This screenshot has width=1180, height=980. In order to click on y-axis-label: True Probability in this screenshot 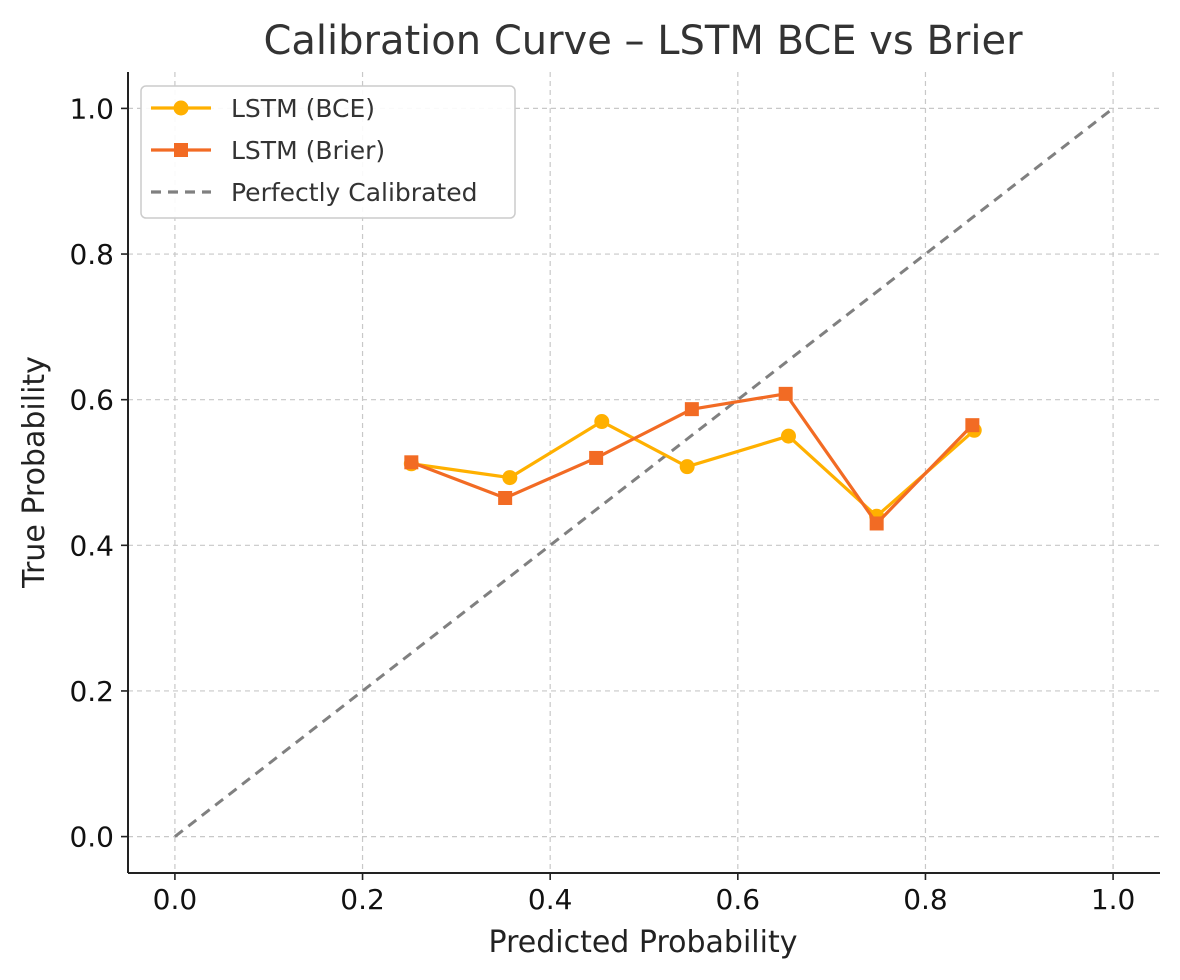, I will do `click(34, 472)`.